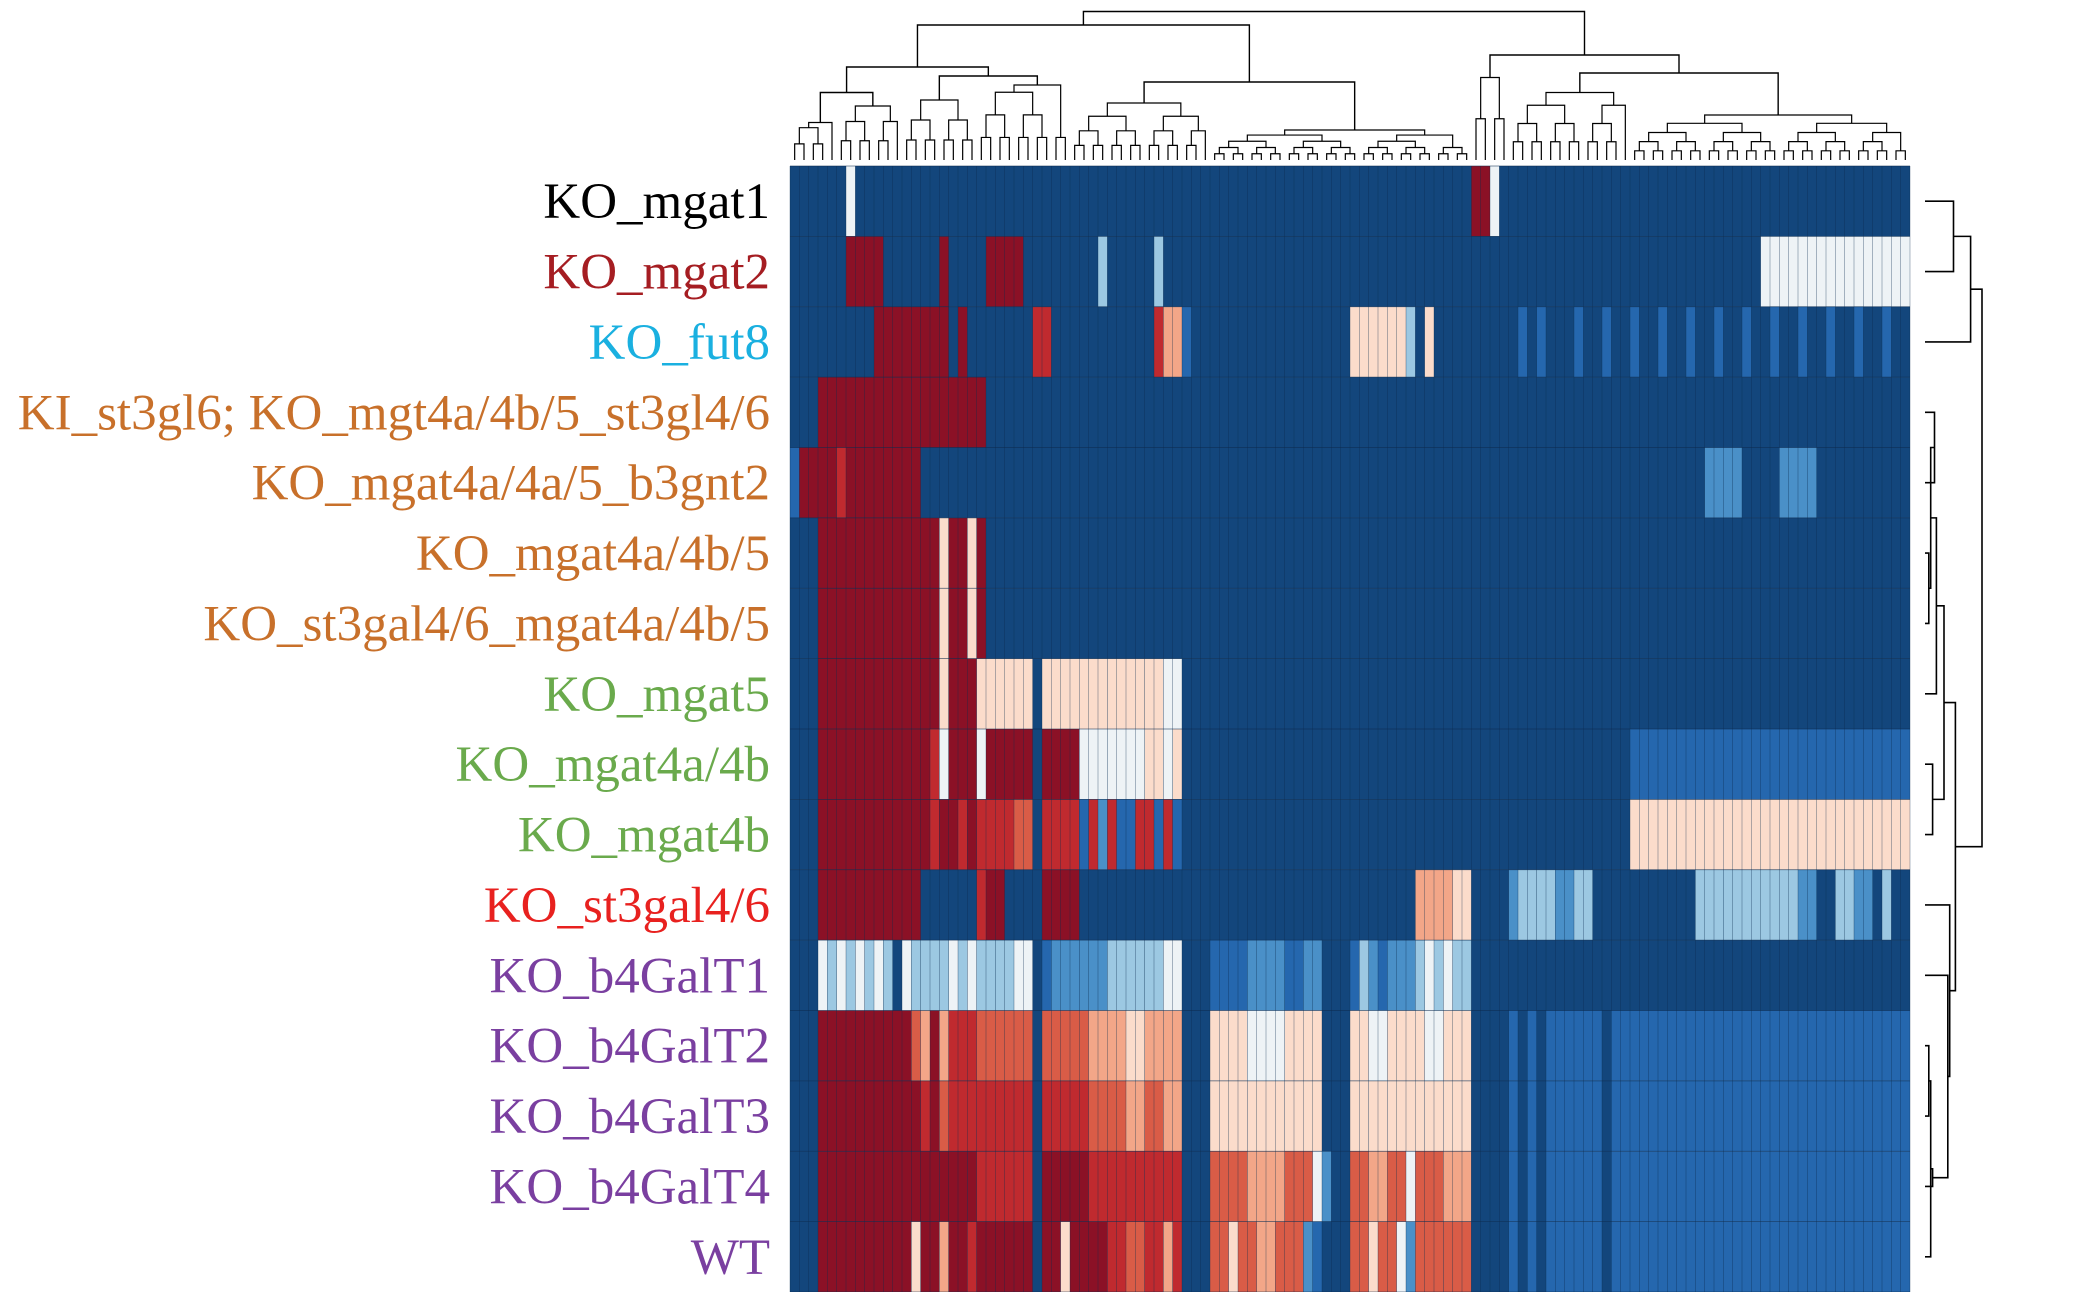 The image size is (2097, 1292). I want to click on row-label: KO_b4GalT3, so click(630, 1117).